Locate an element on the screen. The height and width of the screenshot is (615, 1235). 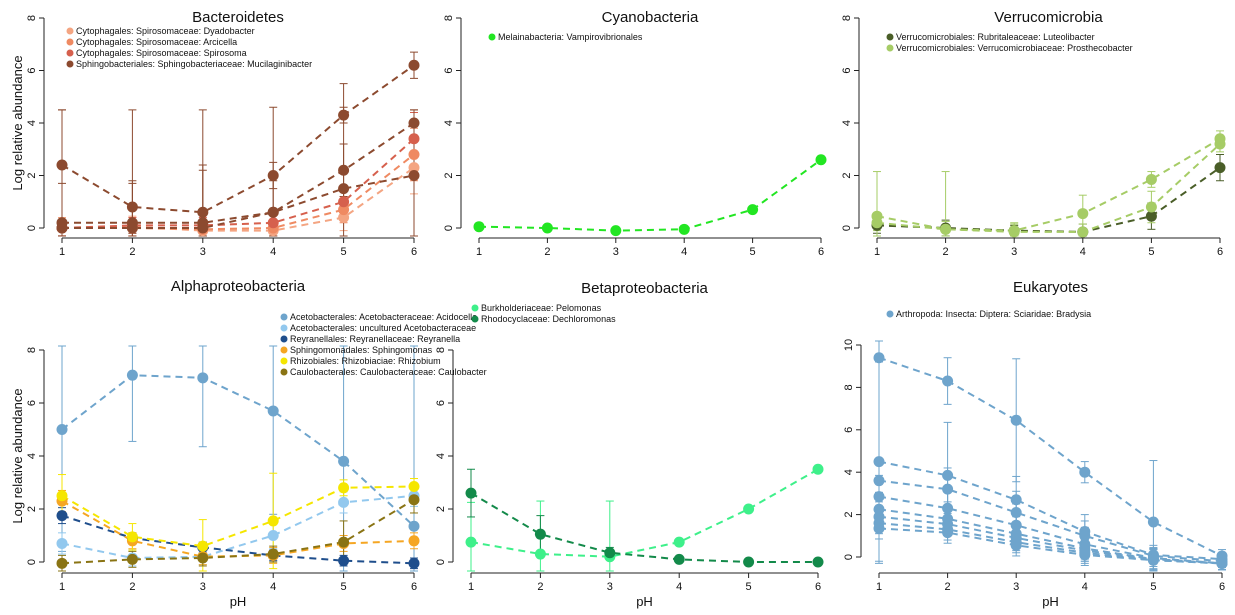
chart-title: Cyanobacteria is located at coordinates (650, 17).